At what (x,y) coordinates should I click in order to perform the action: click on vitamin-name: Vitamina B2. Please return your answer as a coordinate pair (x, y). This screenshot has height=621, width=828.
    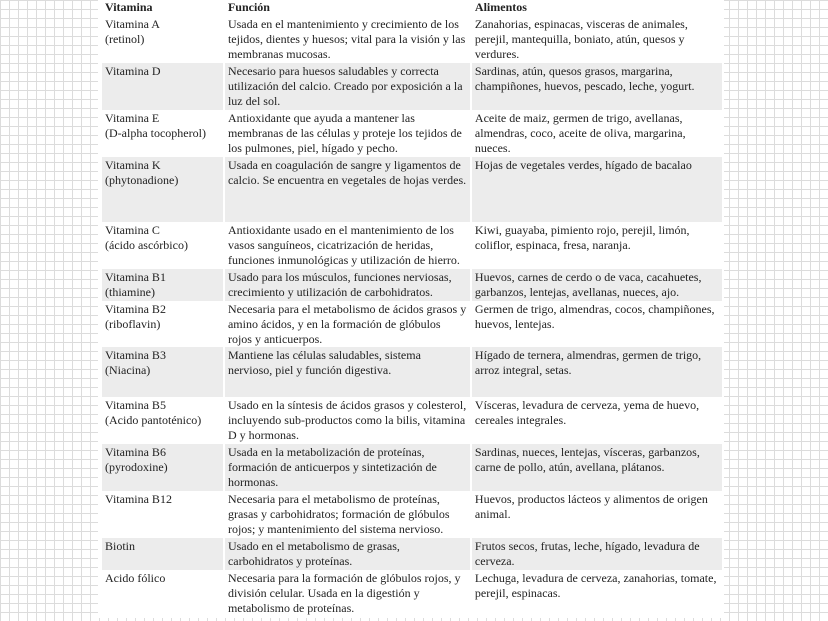
    Looking at the image, I should click on (135, 309).